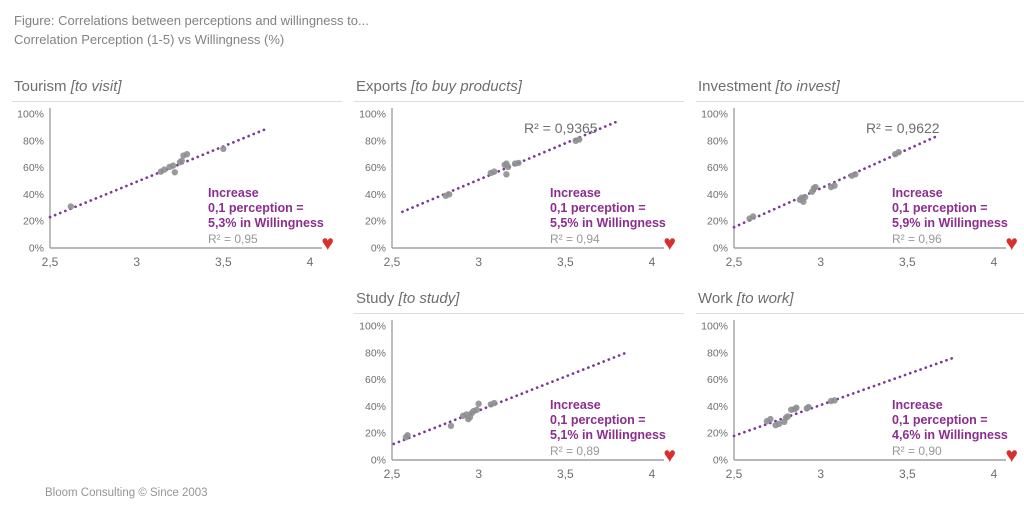  I want to click on annotation-line: 5,5% in Willingness, so click(608, 223).